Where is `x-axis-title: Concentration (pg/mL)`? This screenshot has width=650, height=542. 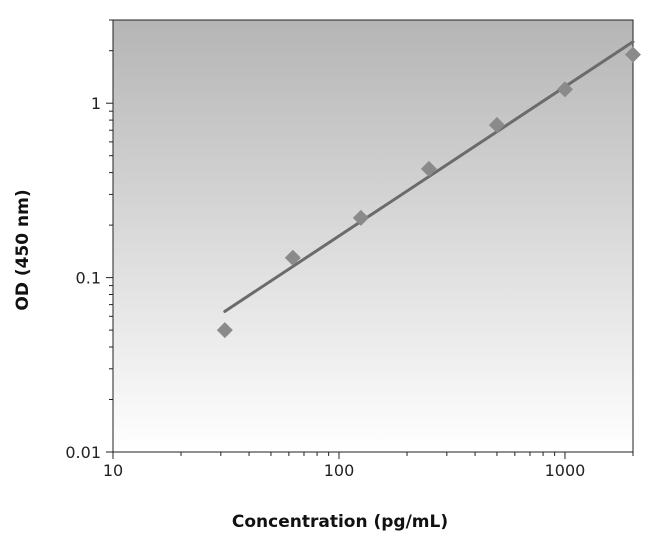 x-axis-title: Concentration (pg/mL) is located at coordinates (340, 522).